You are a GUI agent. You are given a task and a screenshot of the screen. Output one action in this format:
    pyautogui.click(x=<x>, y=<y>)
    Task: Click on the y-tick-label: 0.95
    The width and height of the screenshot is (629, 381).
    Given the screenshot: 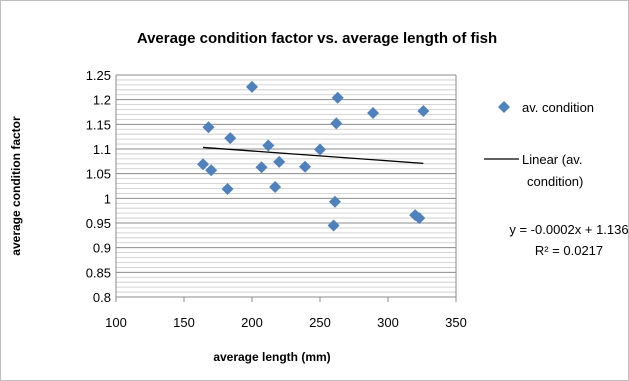 What is the action you would take?
    pyautogui.click(x=98, y=223)
    